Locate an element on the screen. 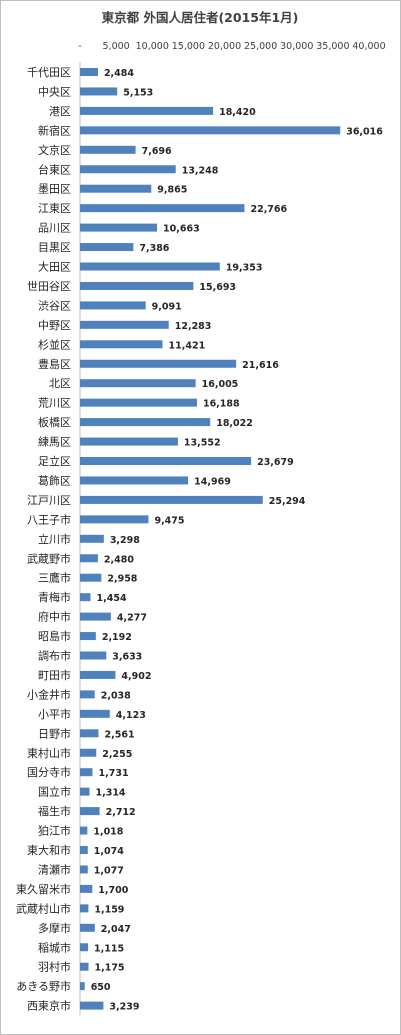 This screenshot has width=401, height=1035. value-label: 4,123 is located at coordinates (131, 715).